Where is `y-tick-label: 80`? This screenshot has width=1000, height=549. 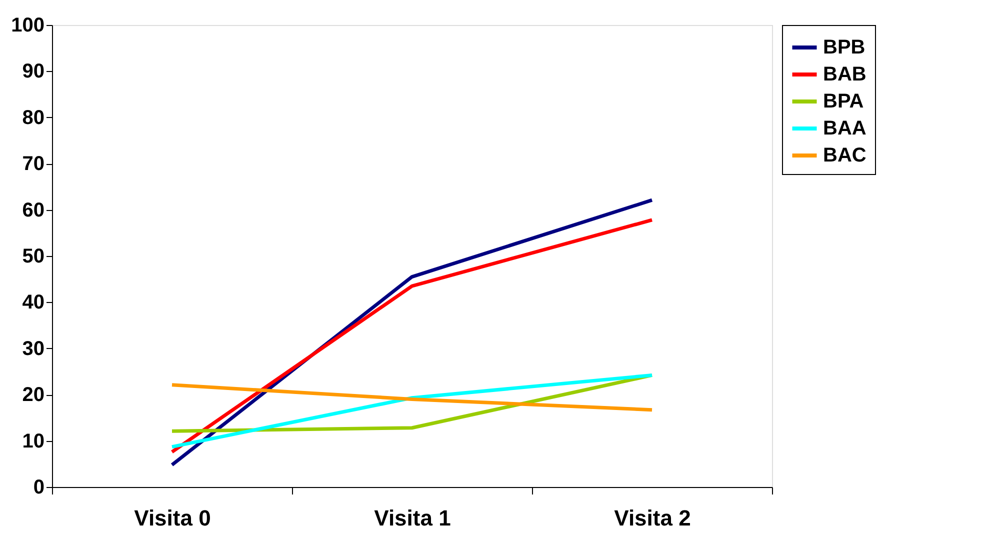 y-tick-label: 80 is located at coordinates (33, 117).